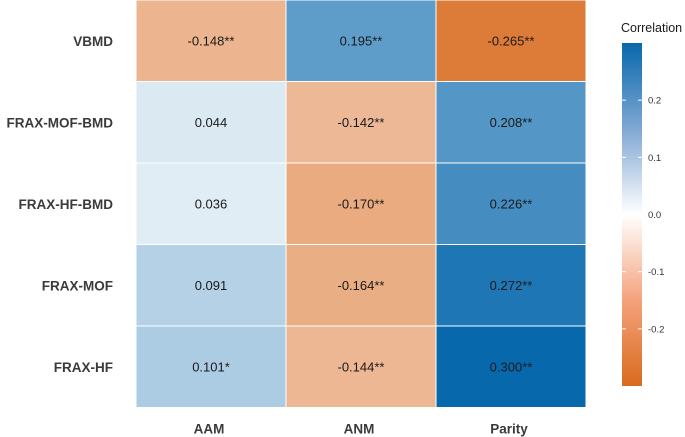  Describe the element at coordinates (93, 41) in the screenshot. I see `row-label: VBMD` at that location.